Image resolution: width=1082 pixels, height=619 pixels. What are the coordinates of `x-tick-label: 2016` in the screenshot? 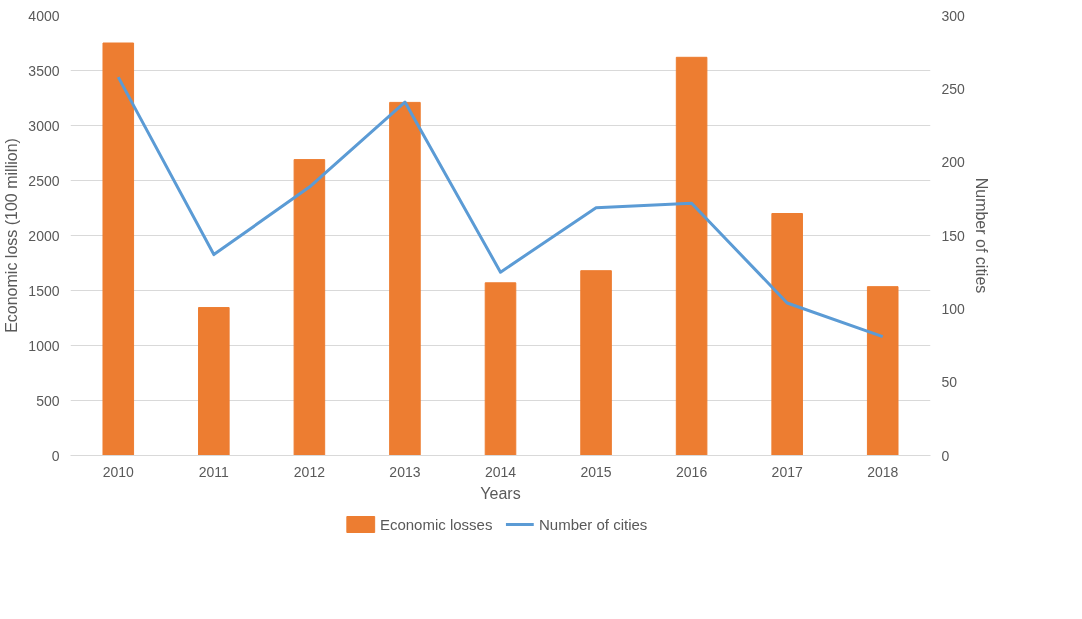 It's located at (692, 471).